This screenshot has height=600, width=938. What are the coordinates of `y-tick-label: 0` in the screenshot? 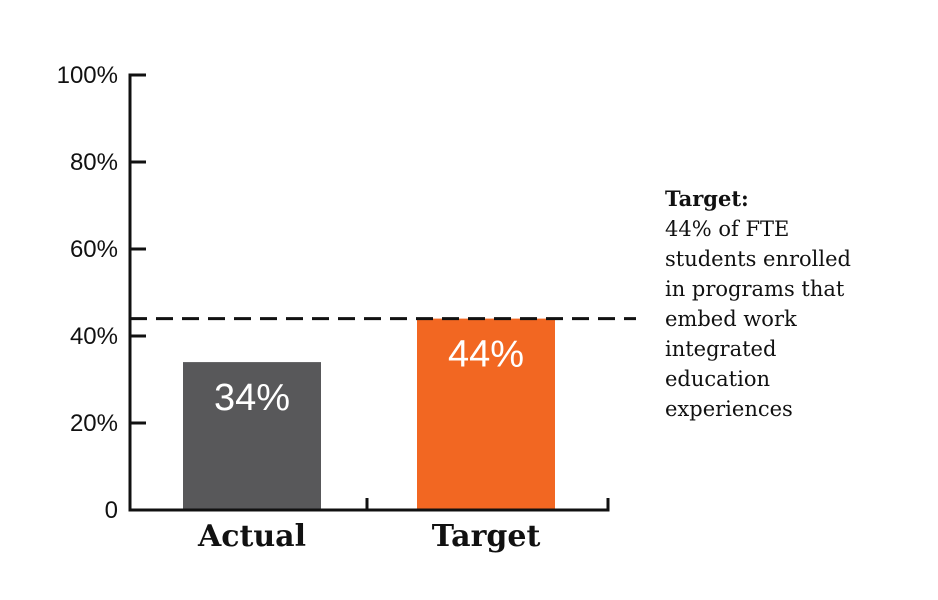 It's located at (111, 510).